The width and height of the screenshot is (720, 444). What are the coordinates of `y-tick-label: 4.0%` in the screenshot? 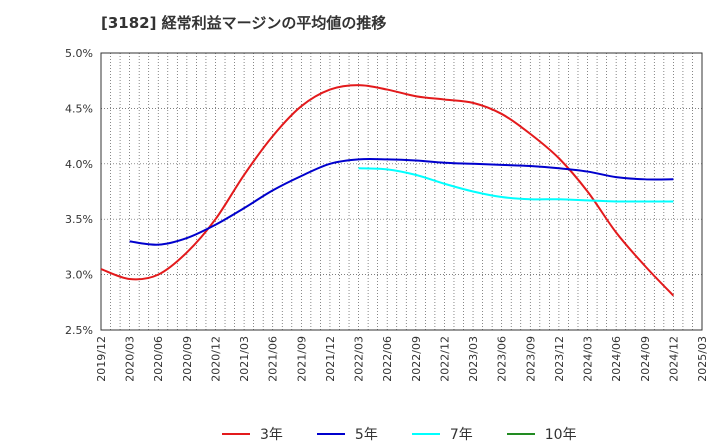 It's located at (79, 164).